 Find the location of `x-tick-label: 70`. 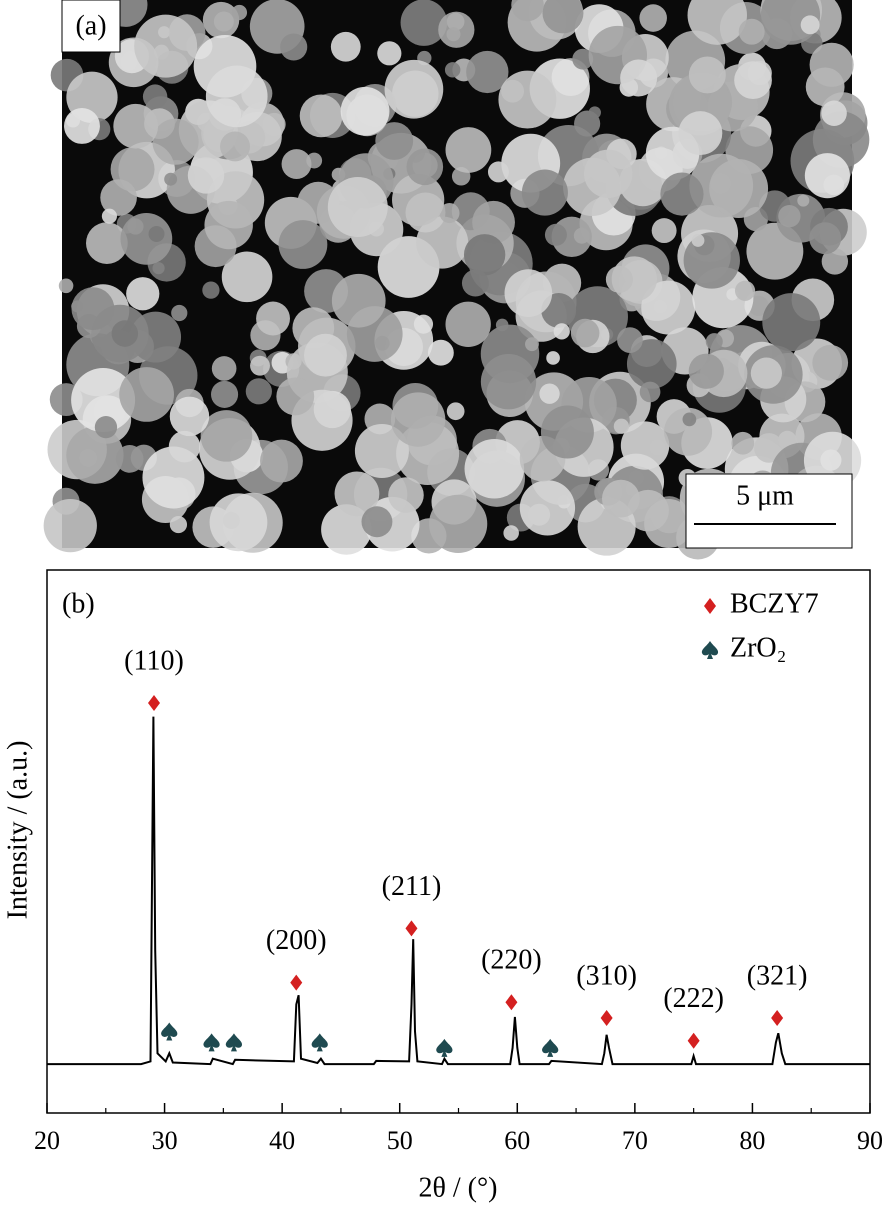

x-tick-label: 70 is located at coordinates (635, 1140).